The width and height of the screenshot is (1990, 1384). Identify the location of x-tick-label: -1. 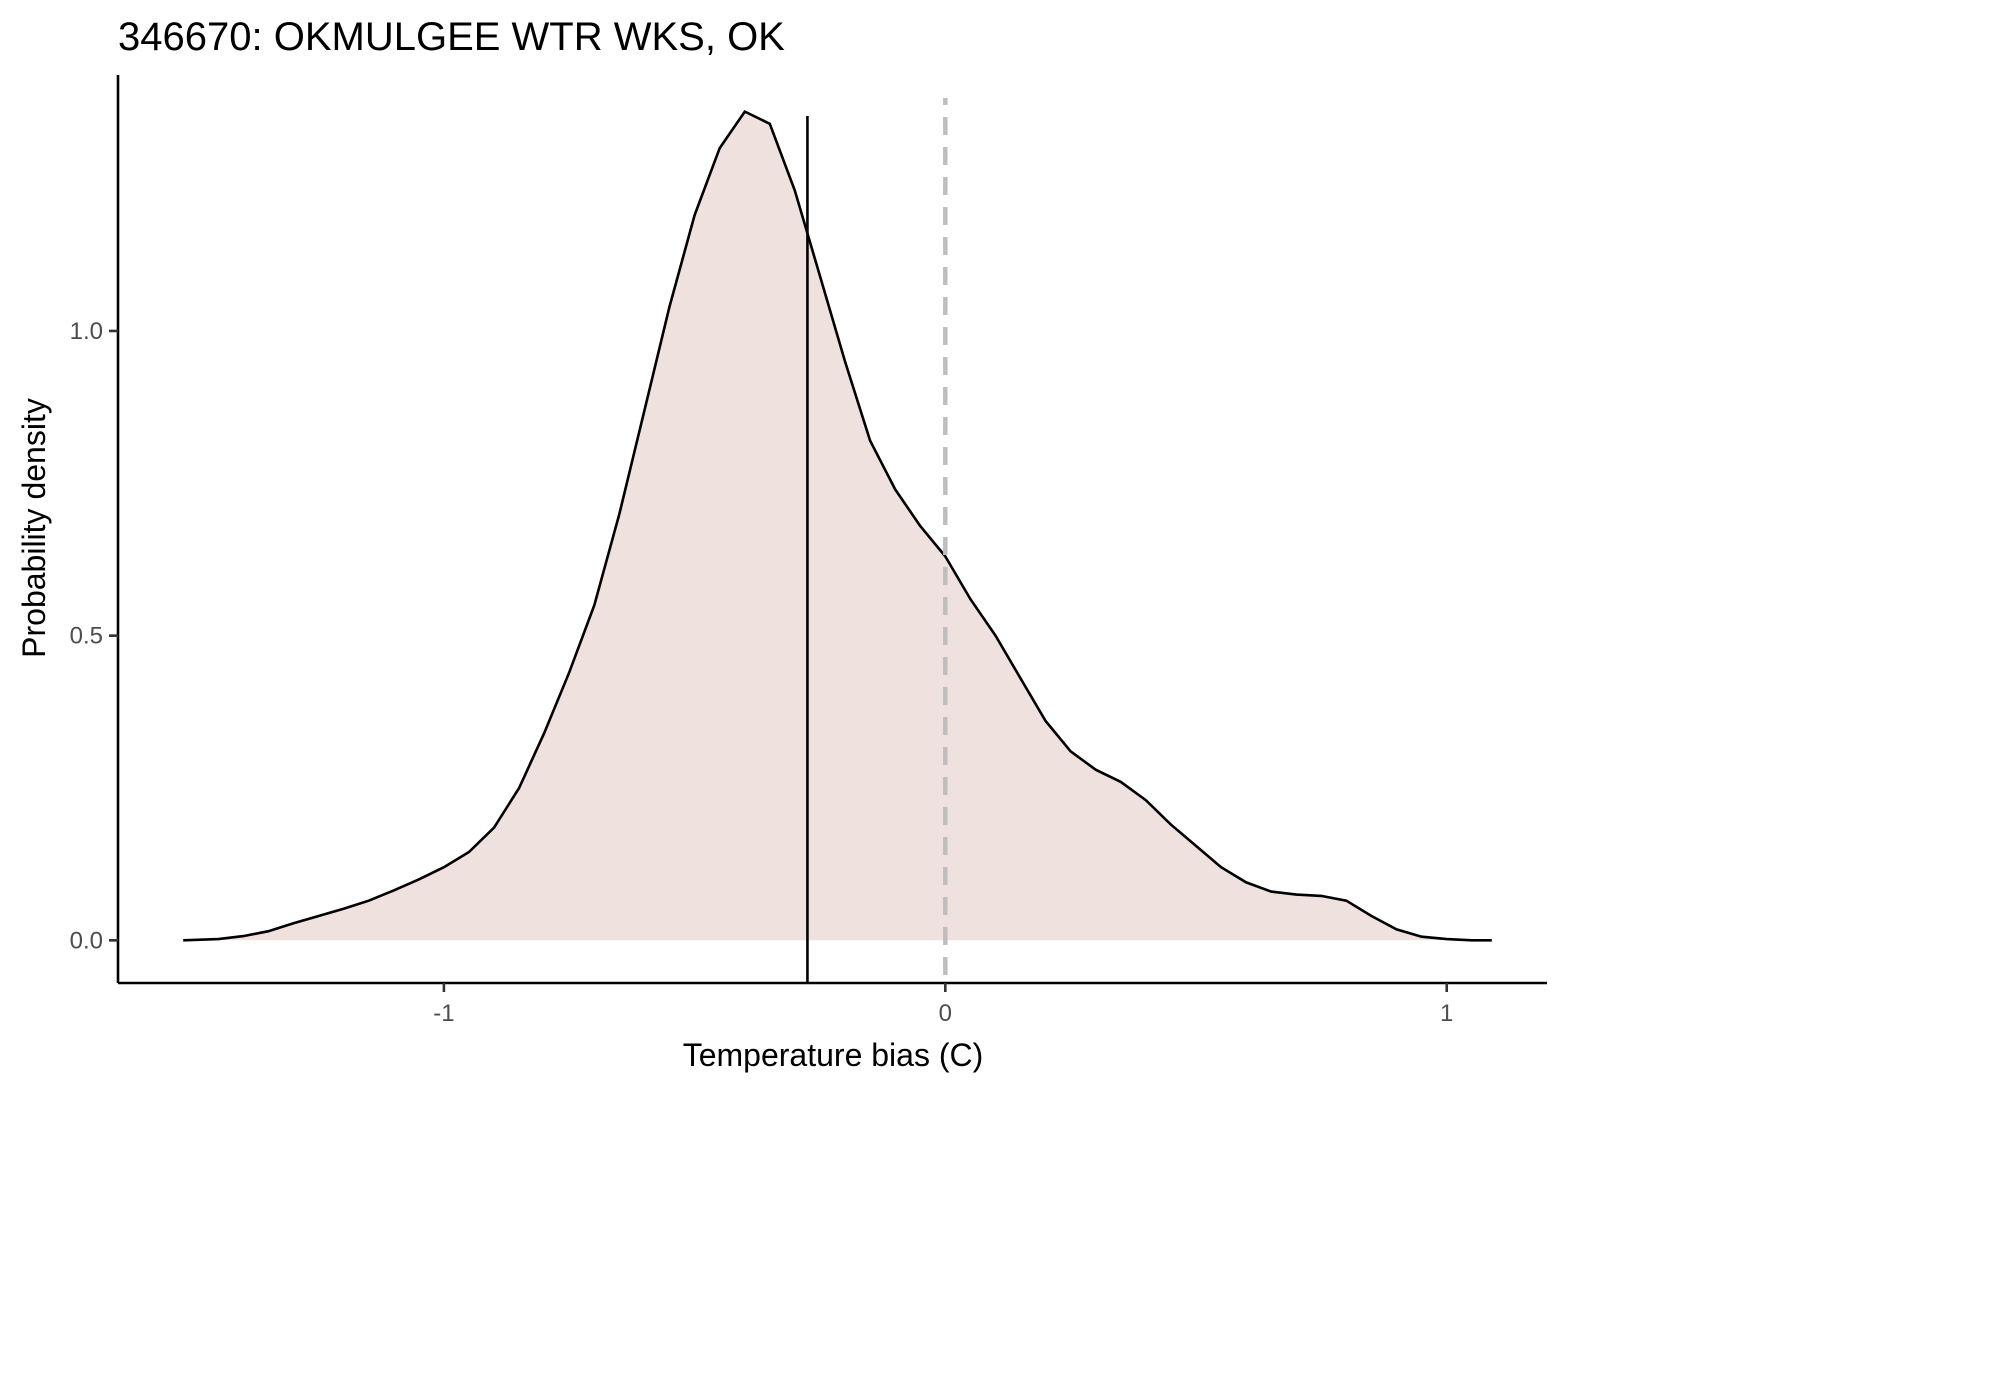
(443, 1013).